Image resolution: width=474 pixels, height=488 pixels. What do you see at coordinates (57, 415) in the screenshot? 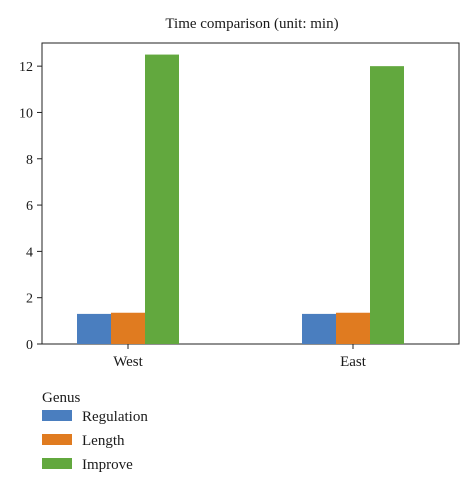
I see `legend-swatch-regulation` at bounding box center [57, 415].